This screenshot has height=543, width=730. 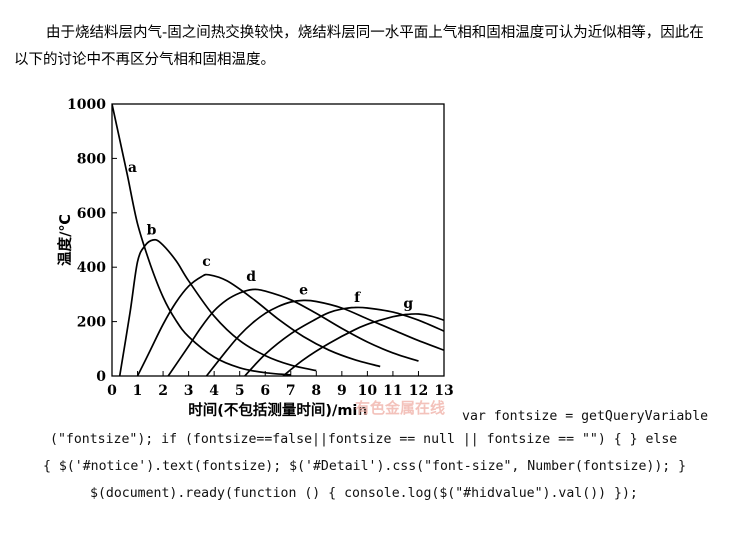 I want to click on x-tick-label-2: 2, so click(x=163, y=391).